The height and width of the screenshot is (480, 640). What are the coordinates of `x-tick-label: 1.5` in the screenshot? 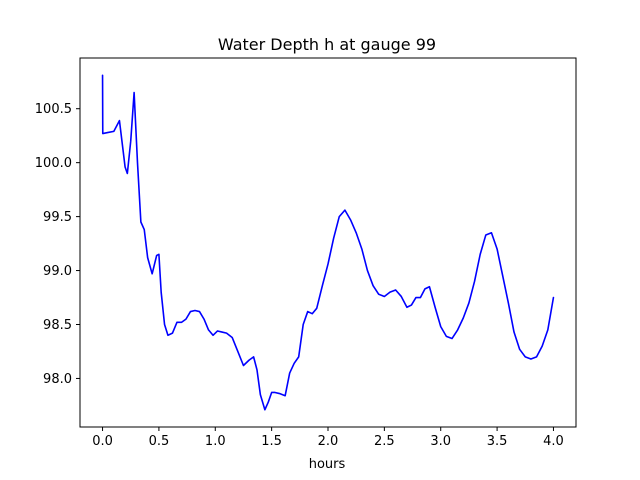 It's located at (271, 441).